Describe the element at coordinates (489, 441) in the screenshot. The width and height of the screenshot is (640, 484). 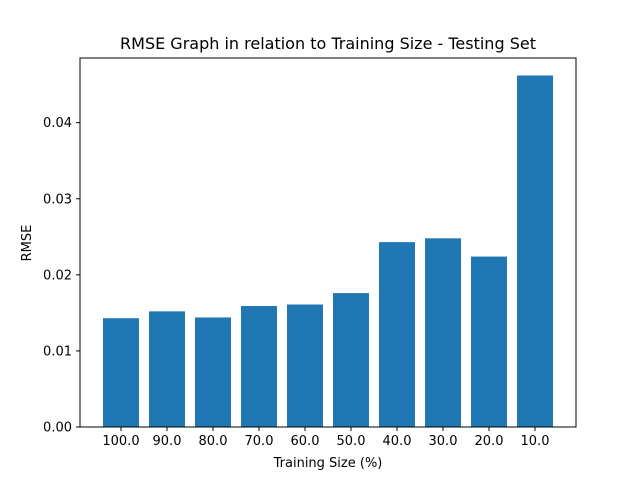
I see `x-tick-label: 20.0` at that location.